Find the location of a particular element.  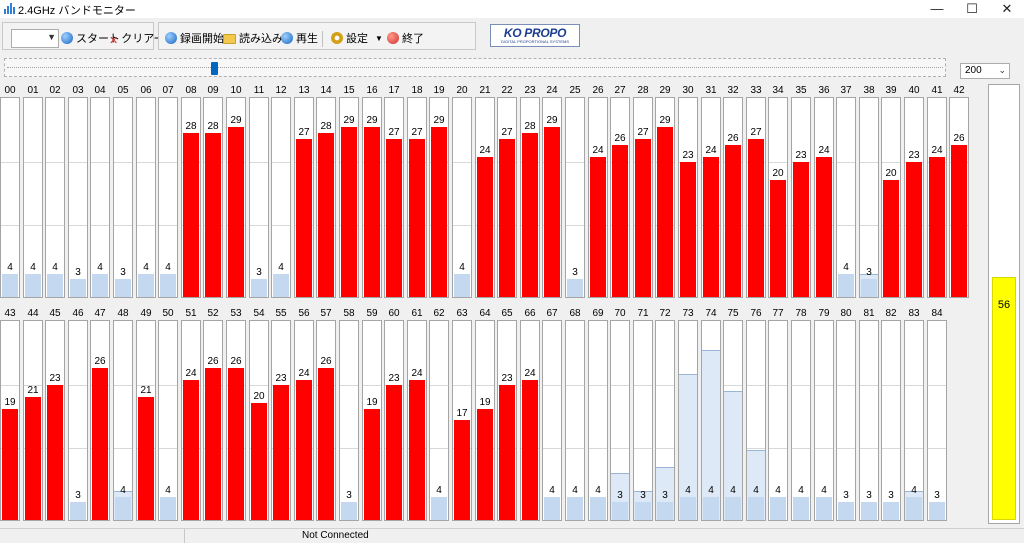

exit-button: 終了 is located at coordinates (405, 39).